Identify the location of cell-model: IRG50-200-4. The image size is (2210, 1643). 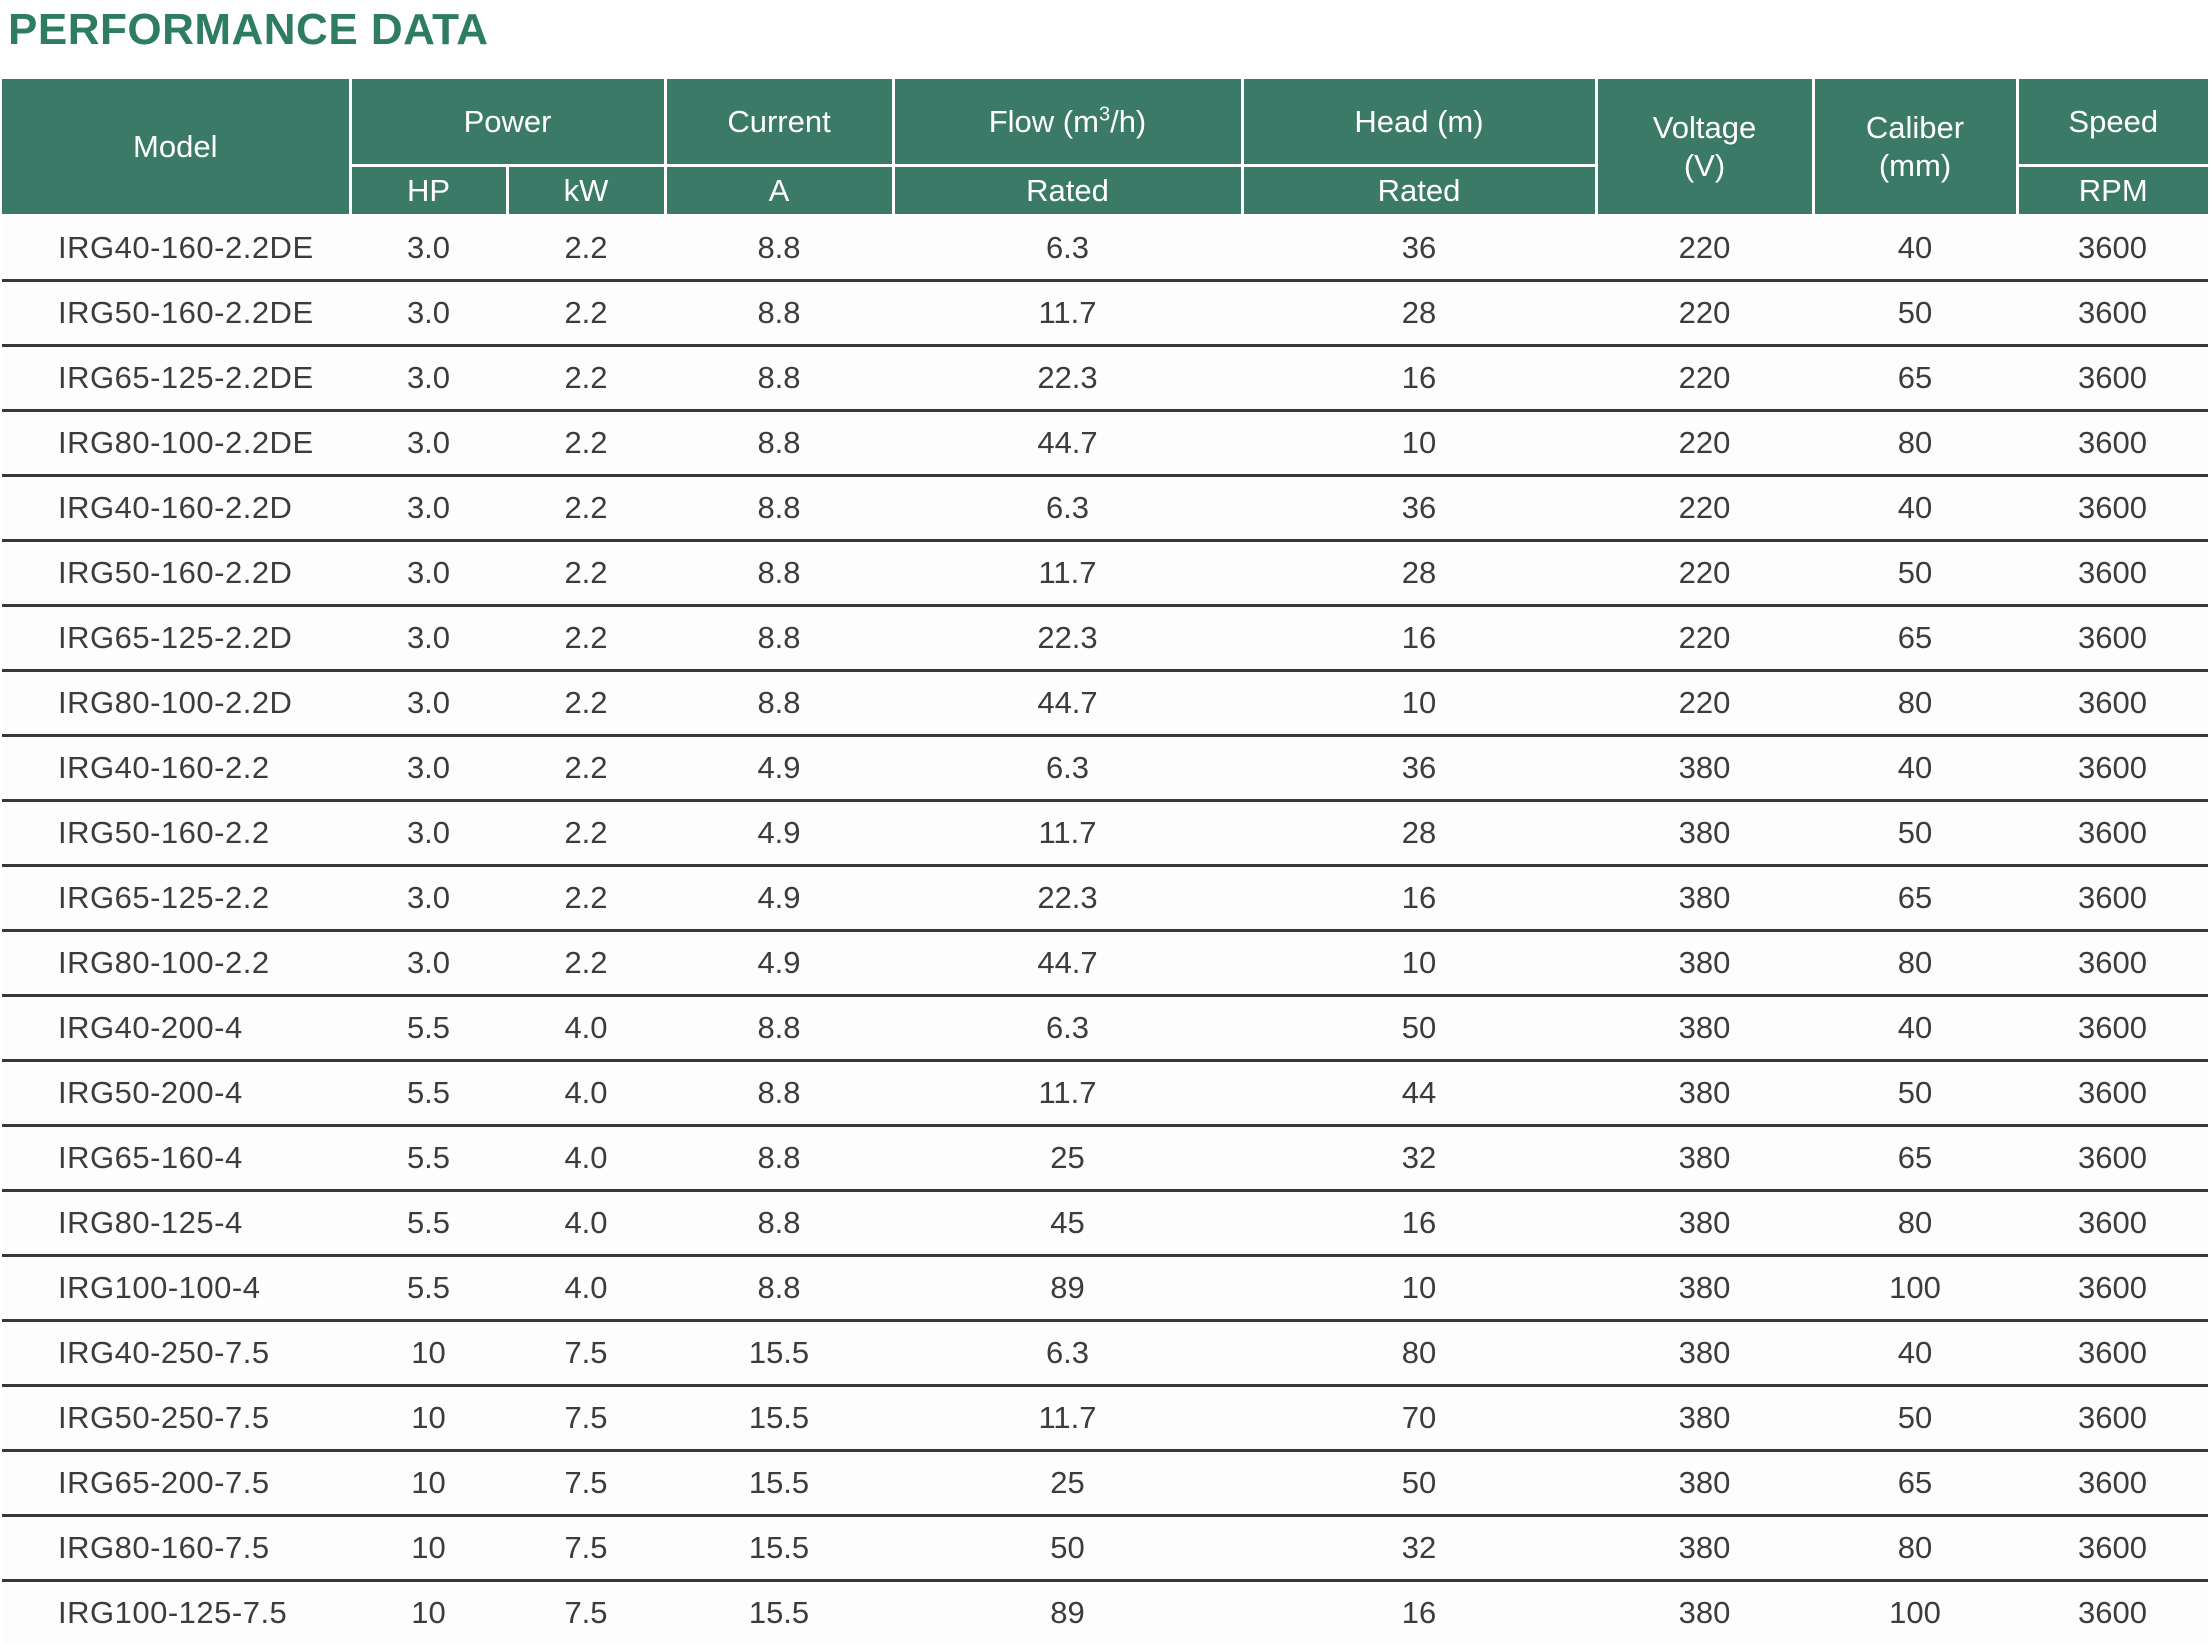
(176, 1093).